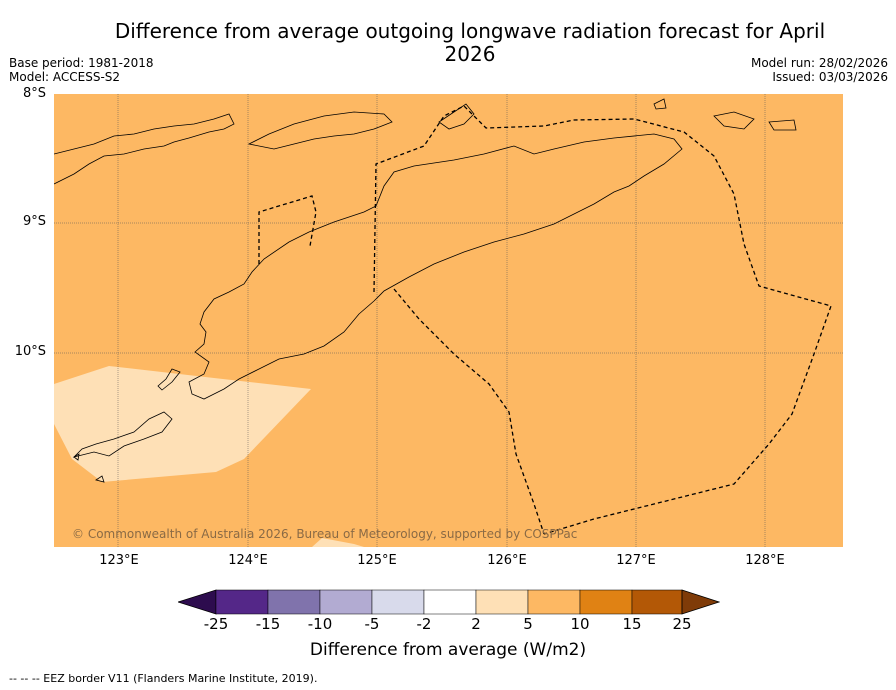 This screenshot has height=690, width=896. What do you see at coordinates (119, 560) in the screenshot?
I see `lon-label-123e: 123°E` at bounding box center [119, 560].